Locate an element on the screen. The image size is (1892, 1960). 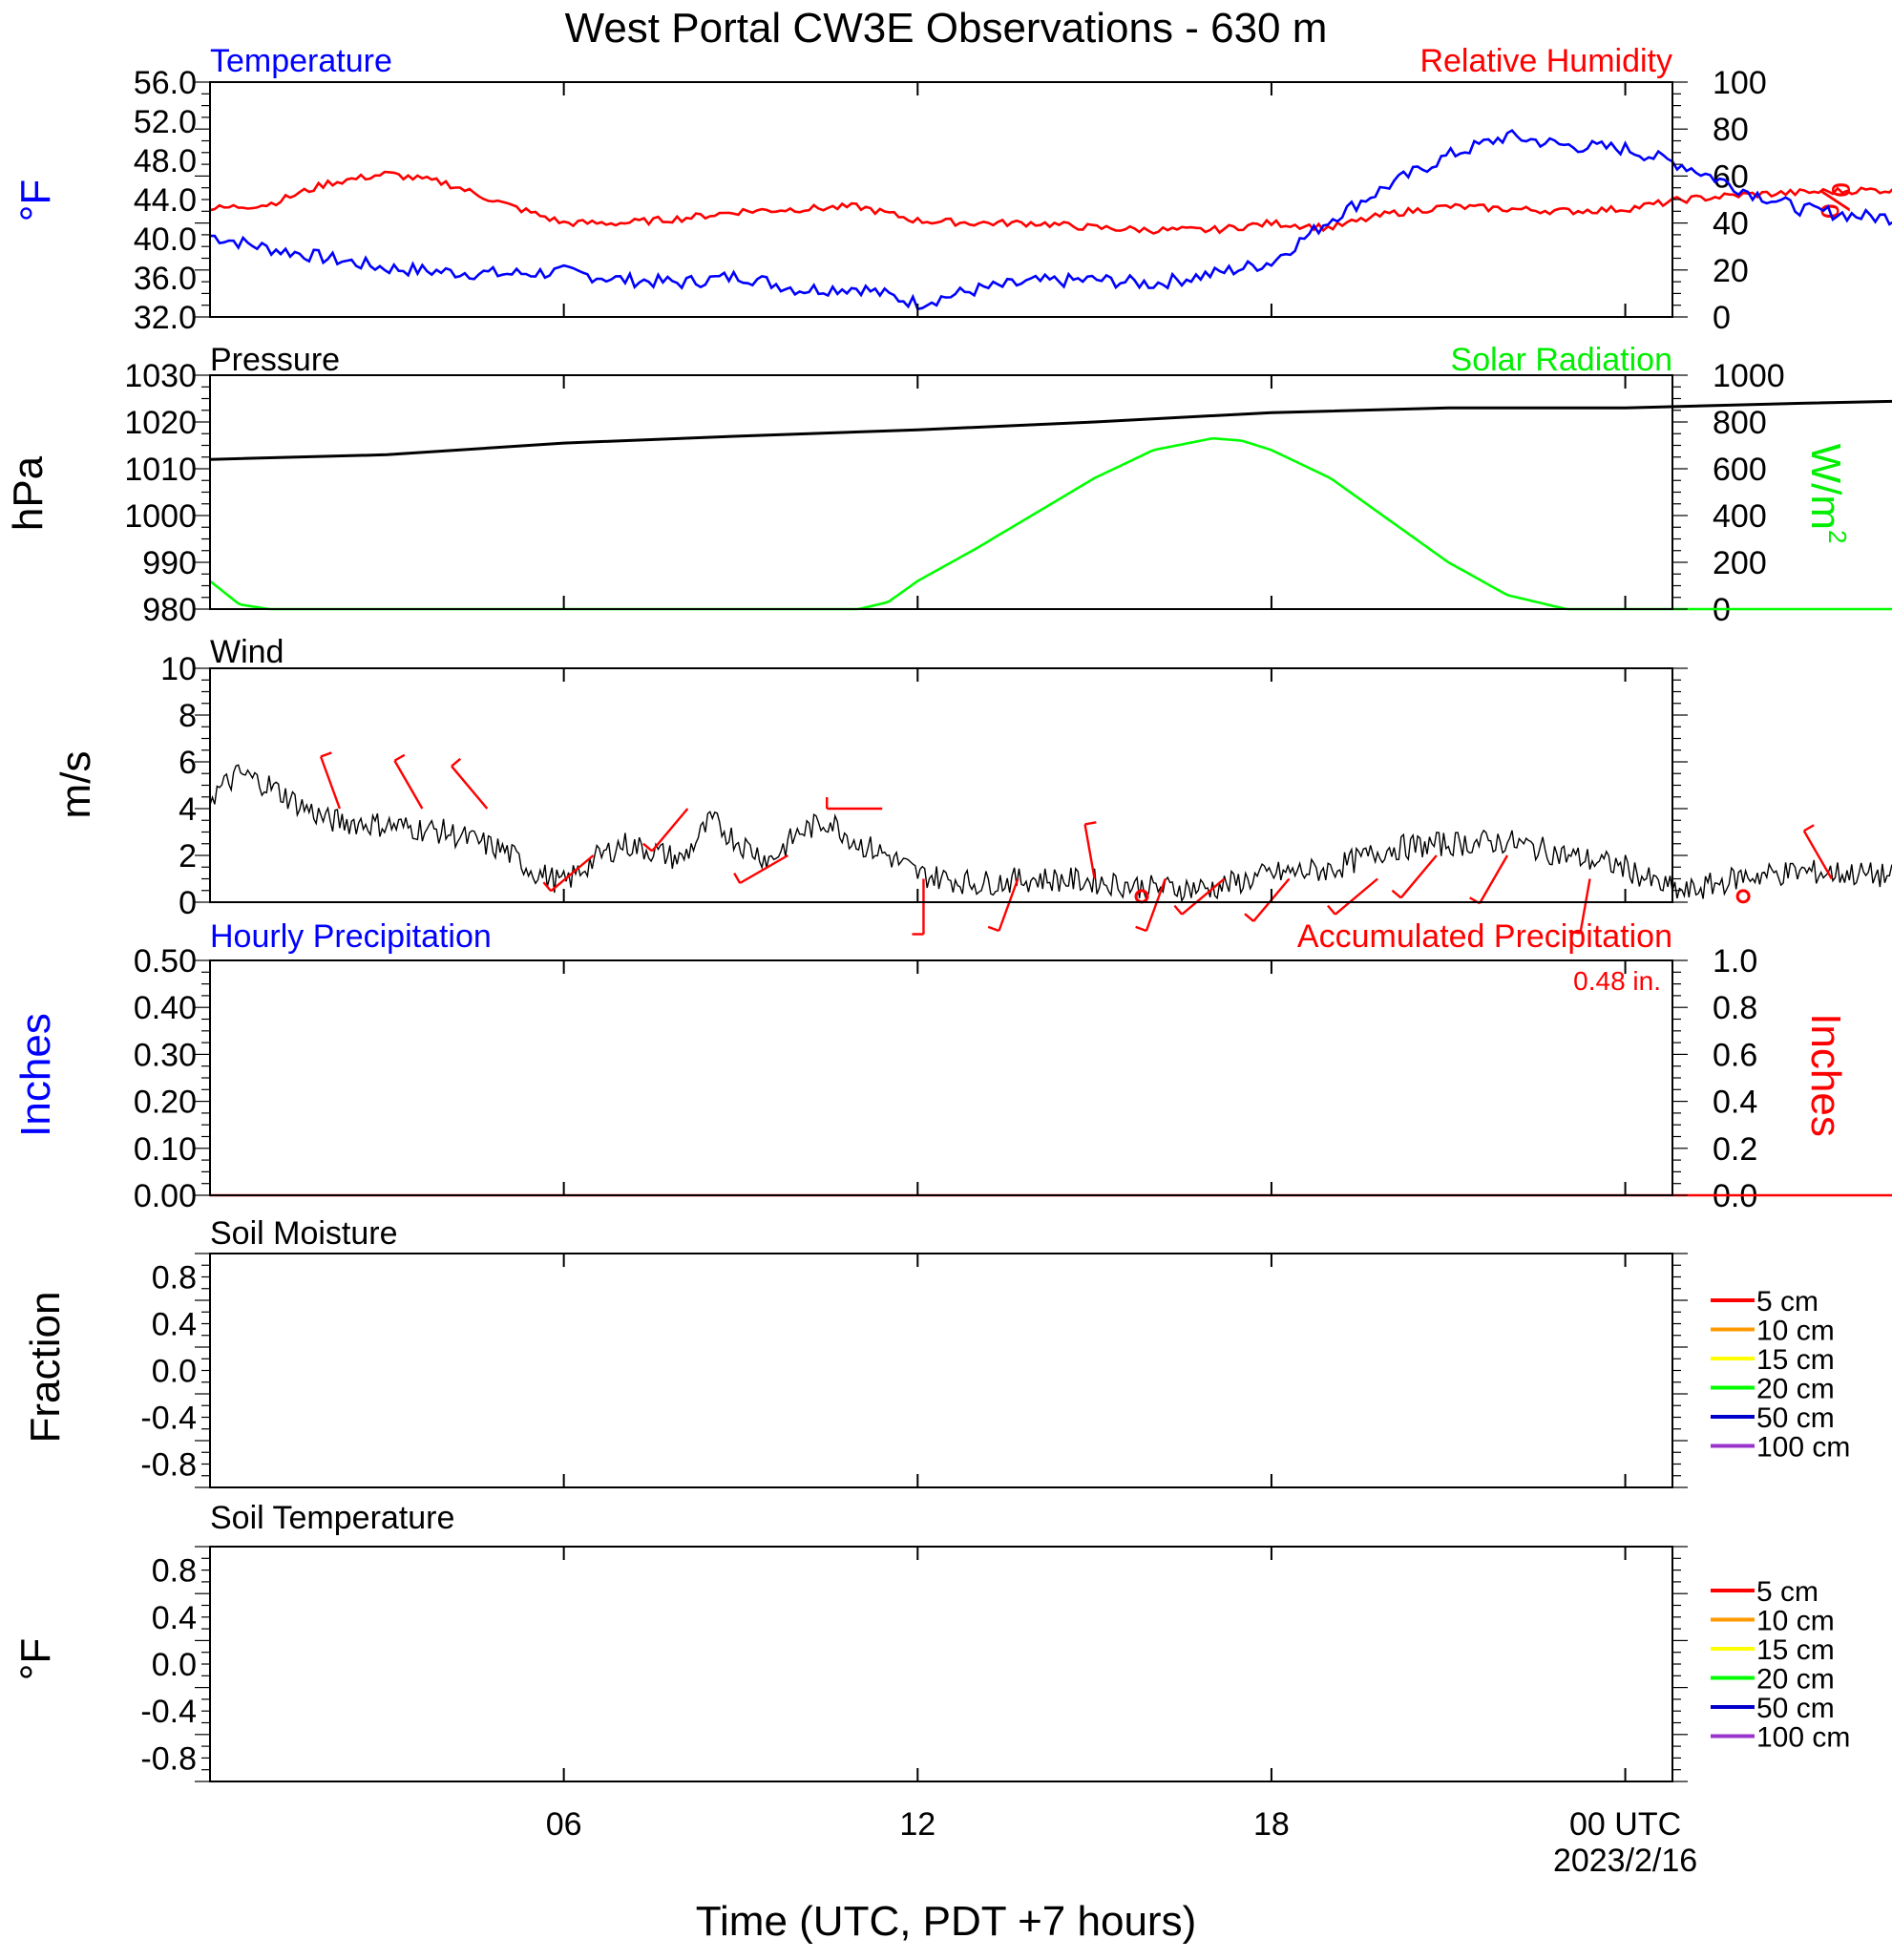
soil-temperature-axis-label: °F is located at coordinates (35, 1659).